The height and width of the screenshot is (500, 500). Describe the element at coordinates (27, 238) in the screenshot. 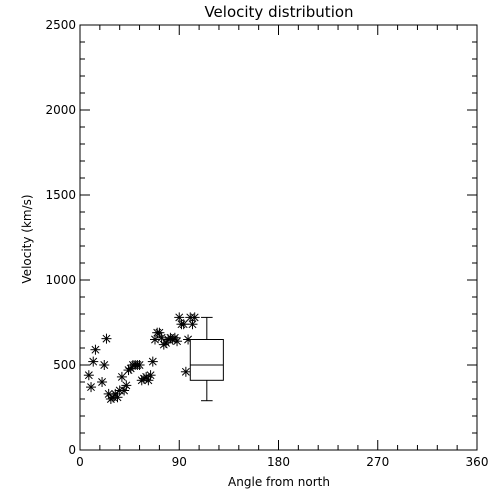

I see `y-axis-label: Velocity (km/s)` at that location.